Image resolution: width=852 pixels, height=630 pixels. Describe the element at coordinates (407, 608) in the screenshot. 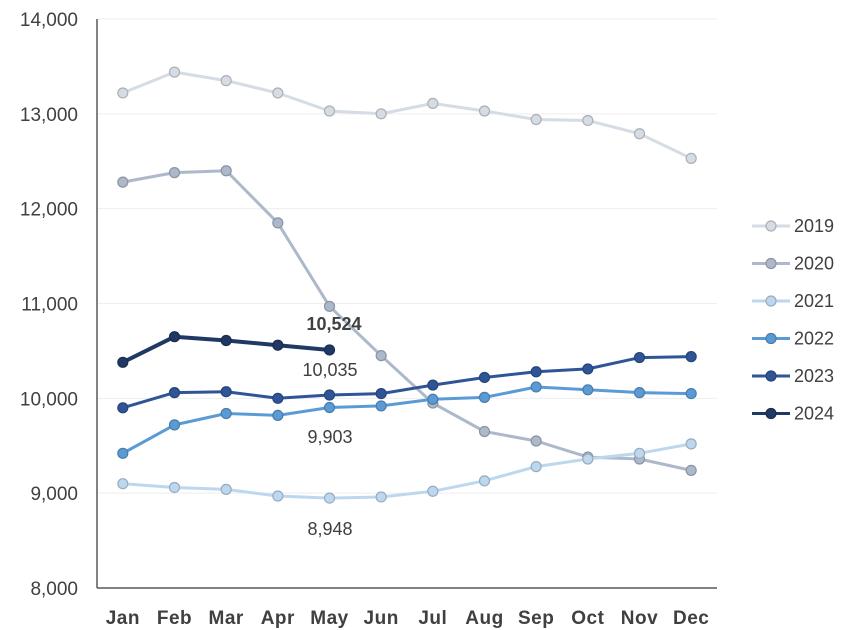

I see `x-axis: Jan Feb Mar Apr May Jun Jul Aug Sep Oct Nov Dec` at that location.